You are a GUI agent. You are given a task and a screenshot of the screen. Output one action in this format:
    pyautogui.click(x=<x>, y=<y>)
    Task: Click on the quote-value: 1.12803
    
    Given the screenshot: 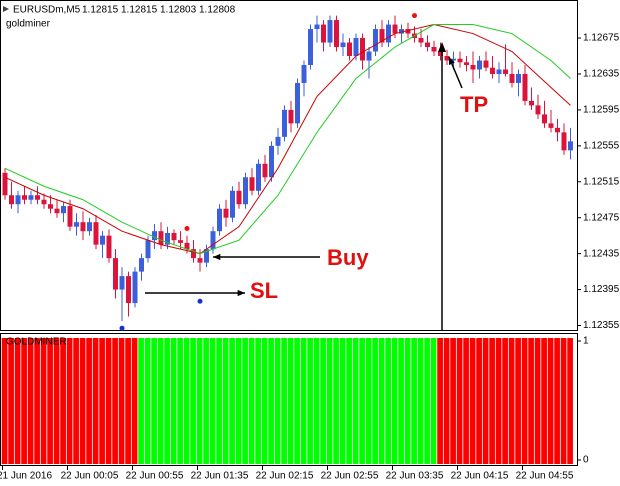 What is the action you would take?
    pyautogui.click(x=178, y=10)
    